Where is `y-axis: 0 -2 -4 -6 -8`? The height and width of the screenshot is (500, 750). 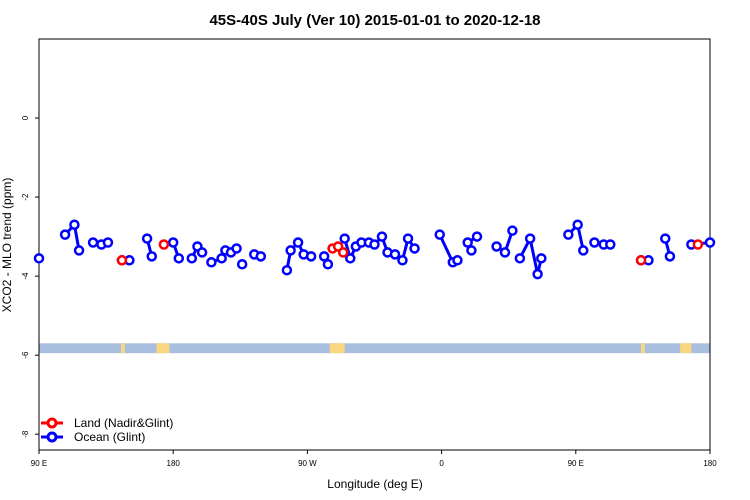
y-axis: 0 -2 -4 -6 -8 is located at coordinates (30, 276).